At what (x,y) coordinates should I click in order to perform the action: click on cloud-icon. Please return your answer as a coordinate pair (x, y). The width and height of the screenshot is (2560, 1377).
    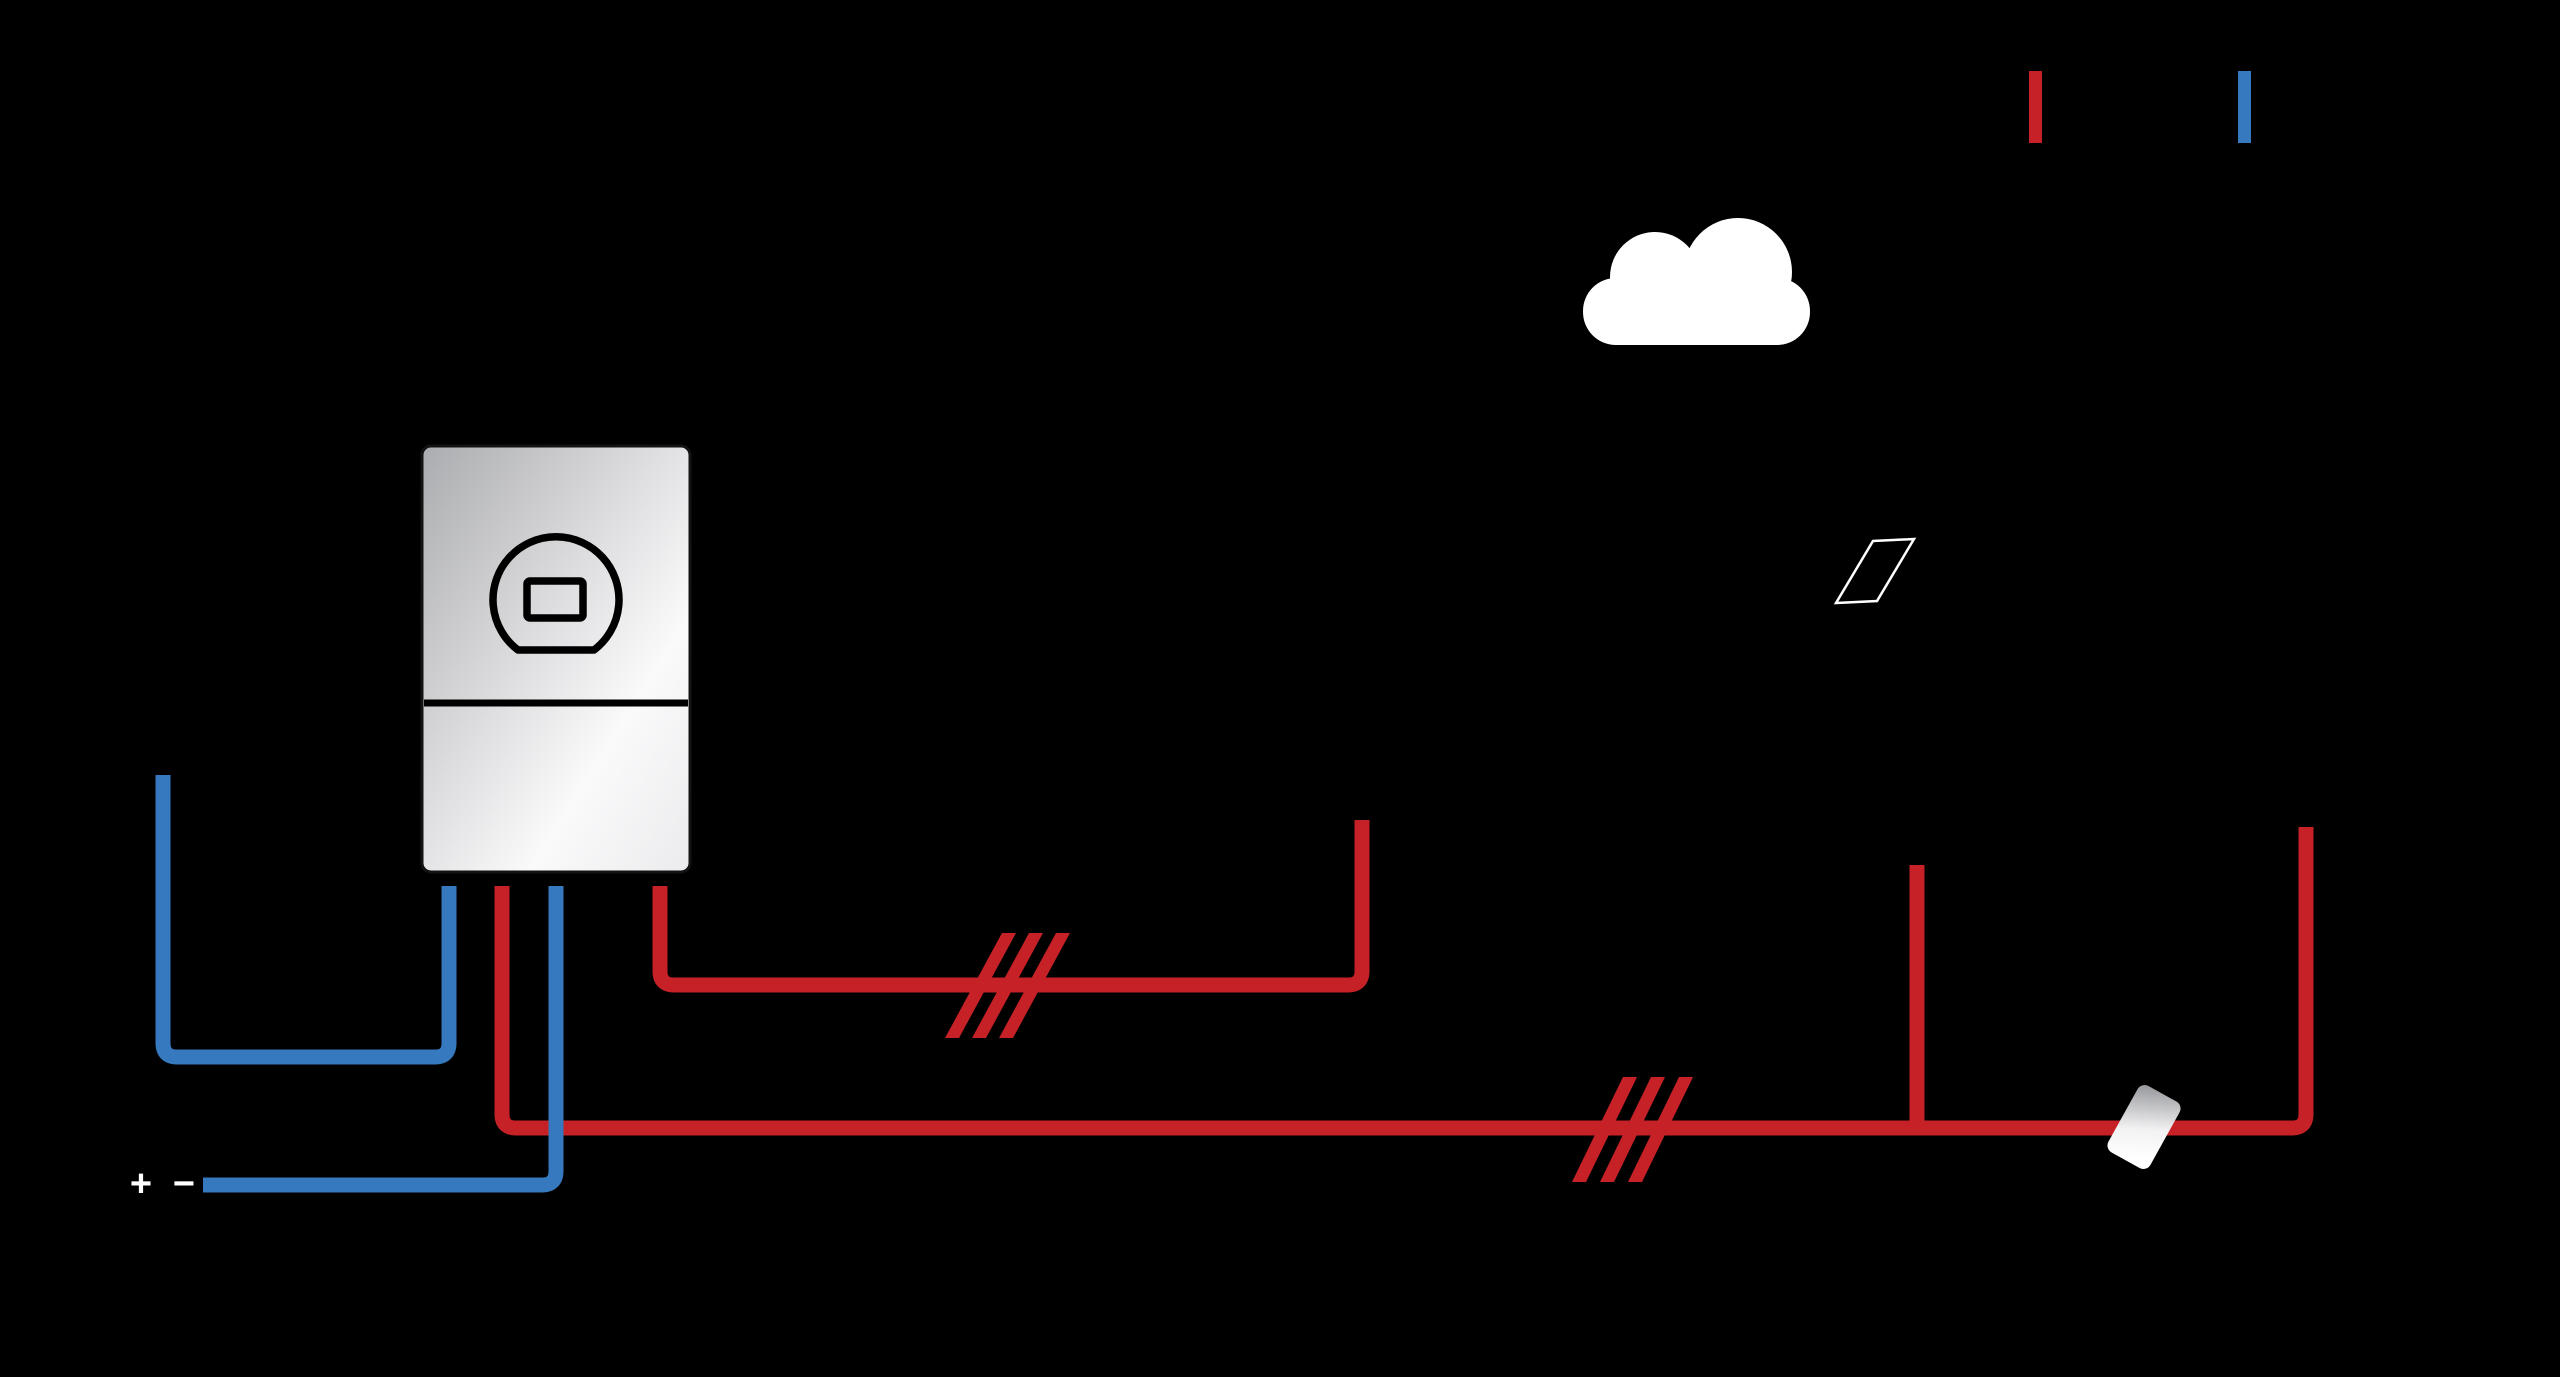
    Looking at the image, I should click on (1696, 281).